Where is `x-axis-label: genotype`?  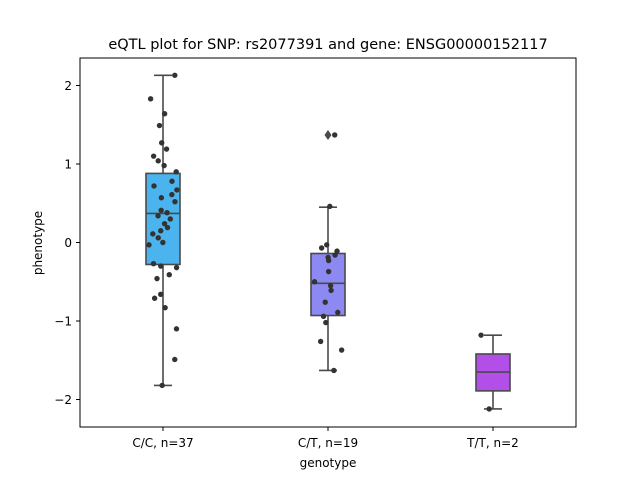 x-axis-label: genotype is located at coordinates (328, 463).